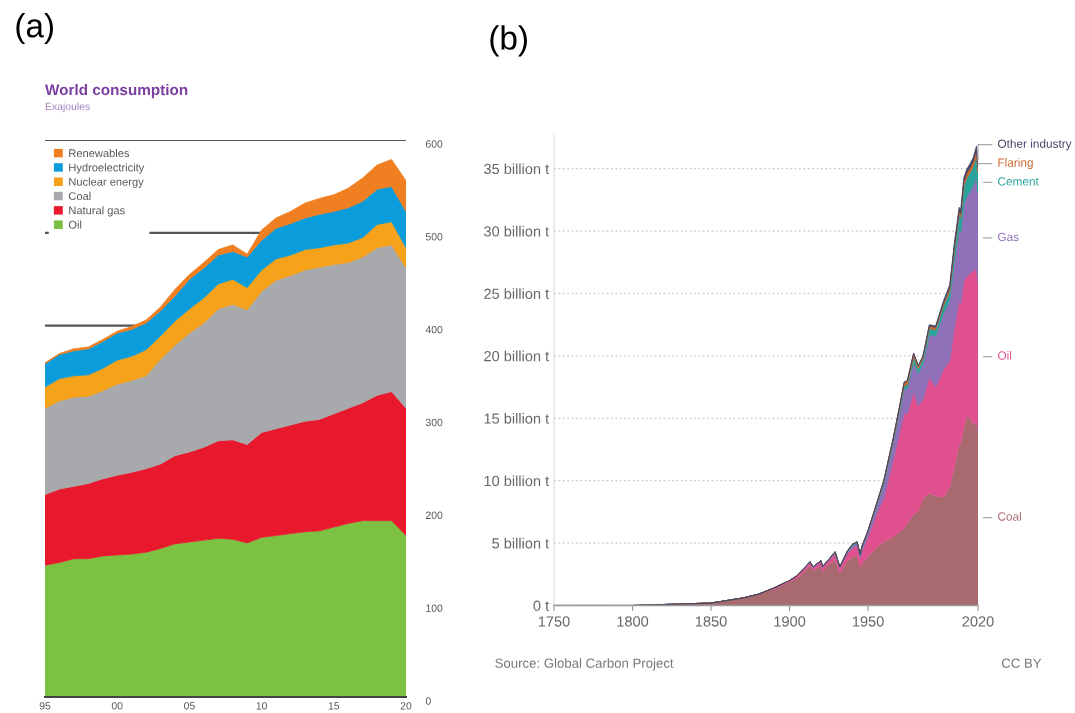  Describe the element at coordinates (1018, 181) in the screenshot. I see `series-label: Cement` at that location.